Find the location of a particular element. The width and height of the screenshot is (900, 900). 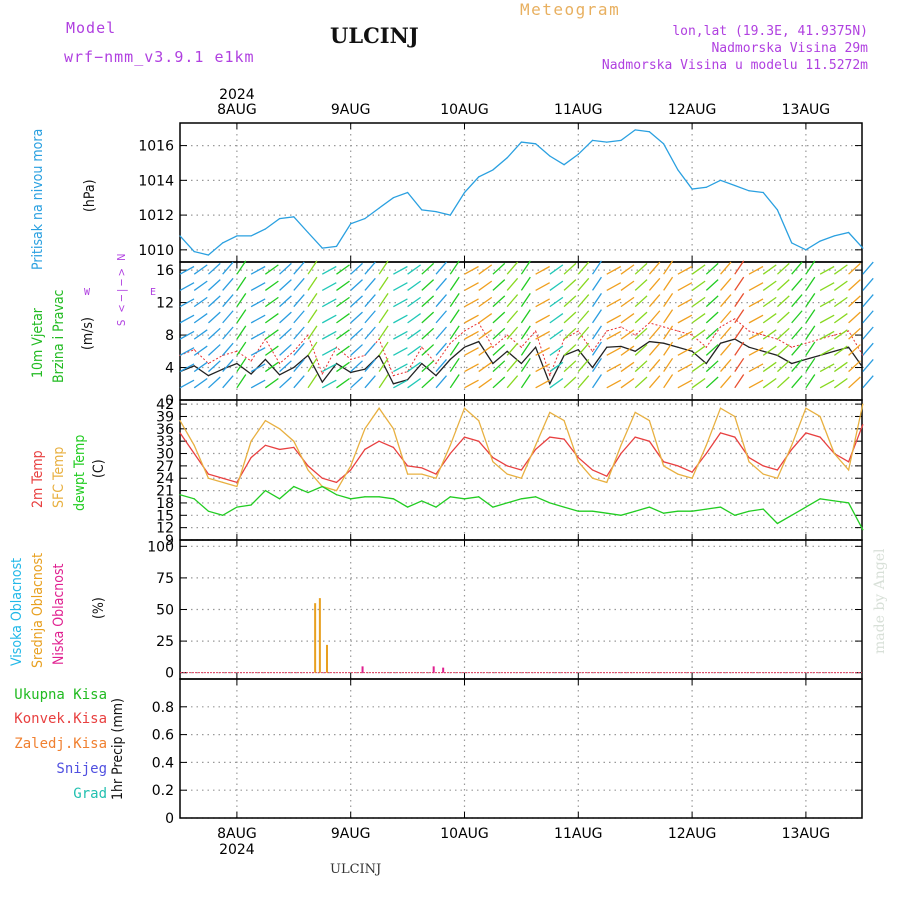

x-label-top: 11AUG is located at coordinates (578, 110).